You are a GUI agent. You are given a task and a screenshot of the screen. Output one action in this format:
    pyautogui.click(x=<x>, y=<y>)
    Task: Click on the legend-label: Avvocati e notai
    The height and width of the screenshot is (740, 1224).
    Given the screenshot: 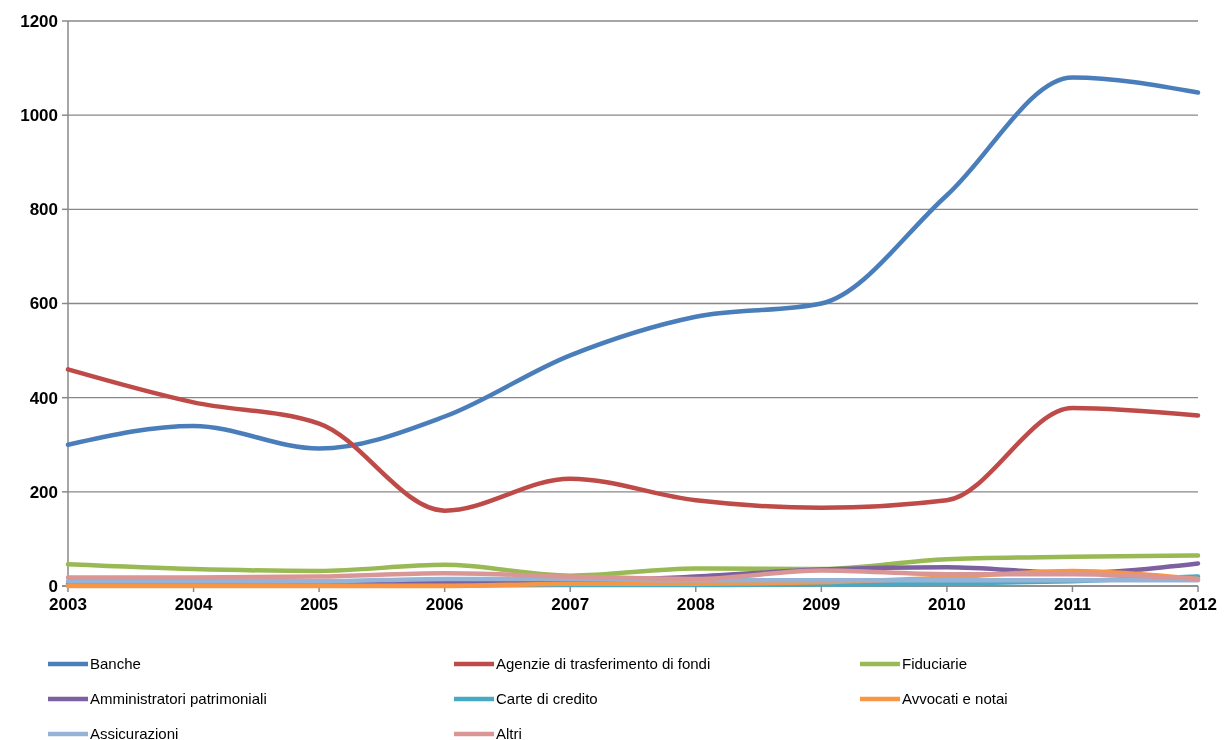 What is the action you would take?
    pyautogui.click(x=955, y=699)
    